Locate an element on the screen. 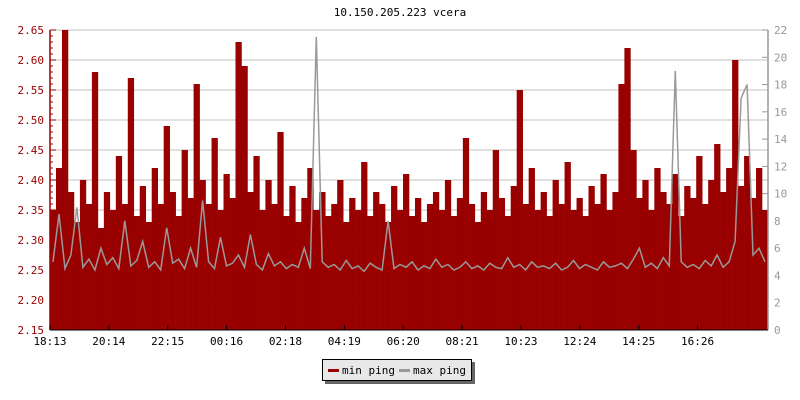  y-right-tick-label: 16 is located at coordinates (780, 112).